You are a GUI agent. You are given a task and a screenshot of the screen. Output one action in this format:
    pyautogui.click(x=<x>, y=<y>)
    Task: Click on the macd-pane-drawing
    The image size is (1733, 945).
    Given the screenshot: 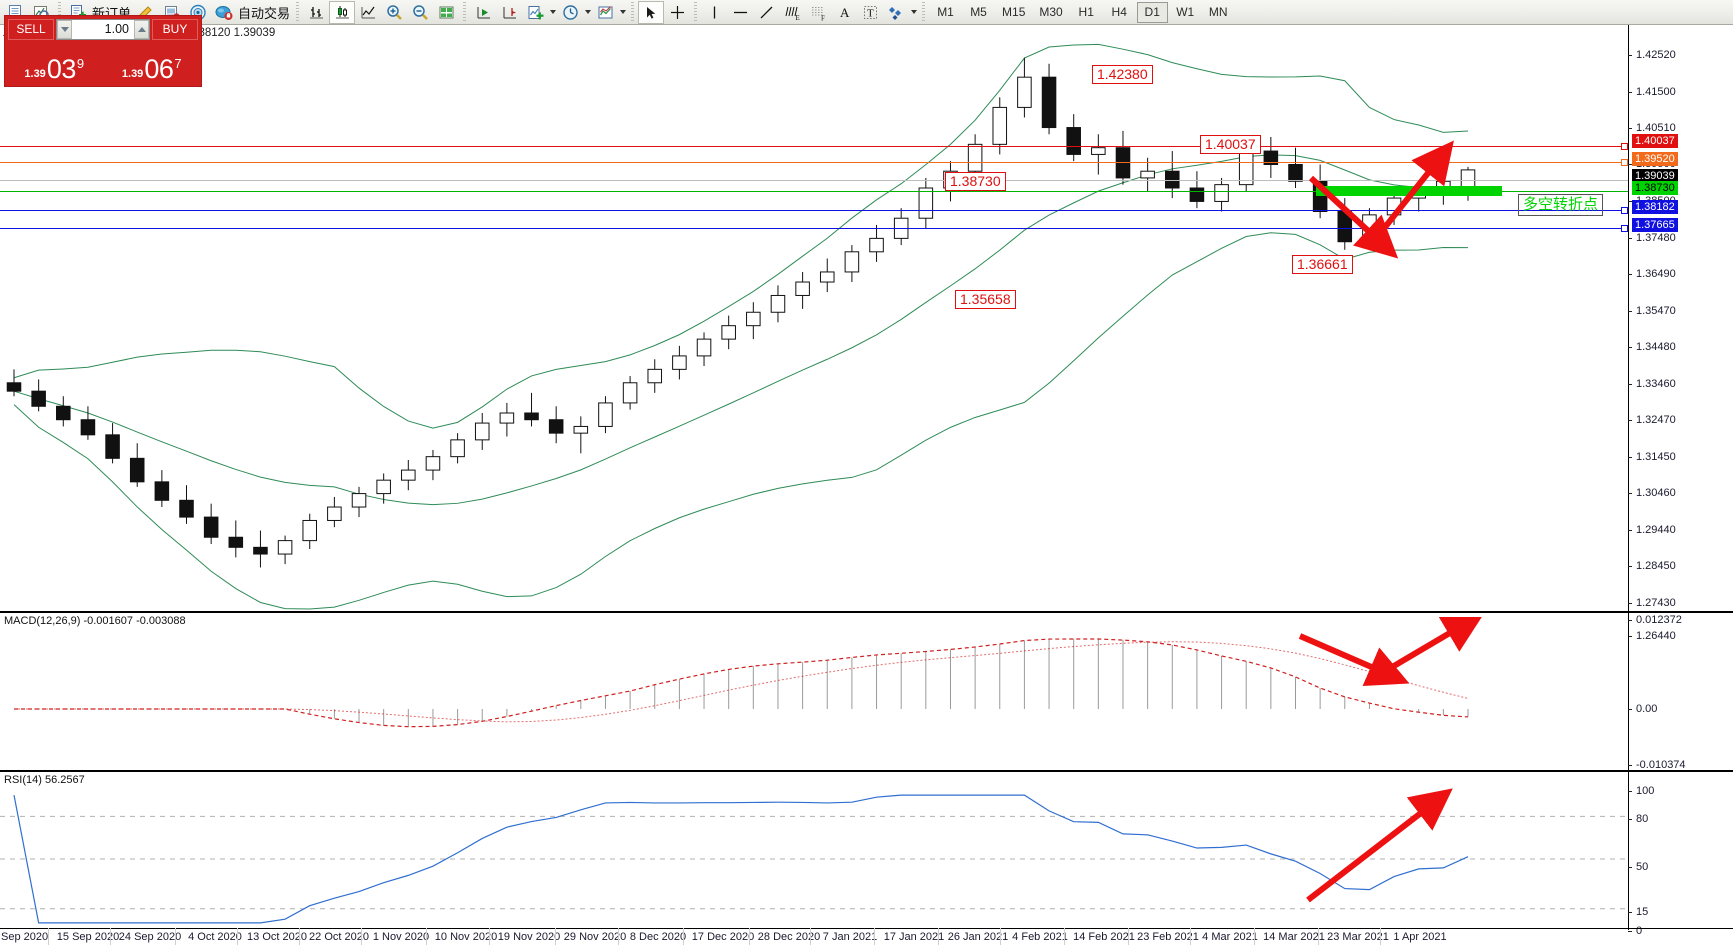 What is the action you would take?
    pyautogui.click(x=741, y=683)
    